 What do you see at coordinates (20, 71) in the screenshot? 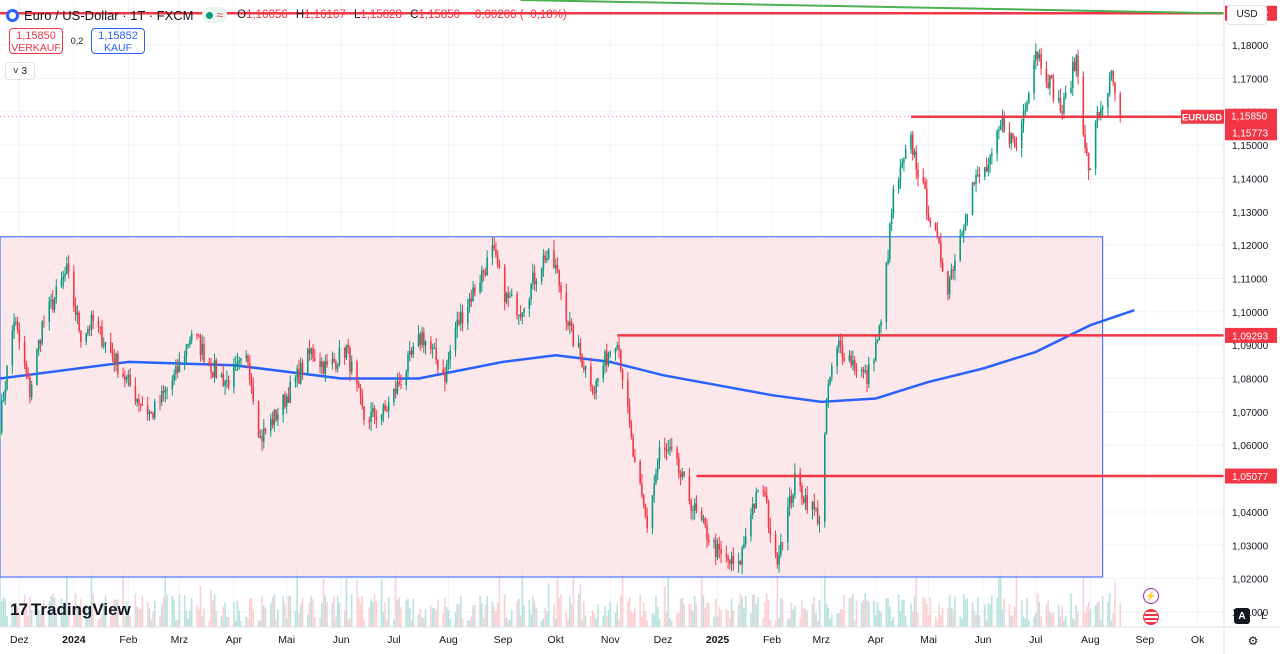
I see `indicator-toggle-button: ˅ 3` at bounding box center [20, 71].